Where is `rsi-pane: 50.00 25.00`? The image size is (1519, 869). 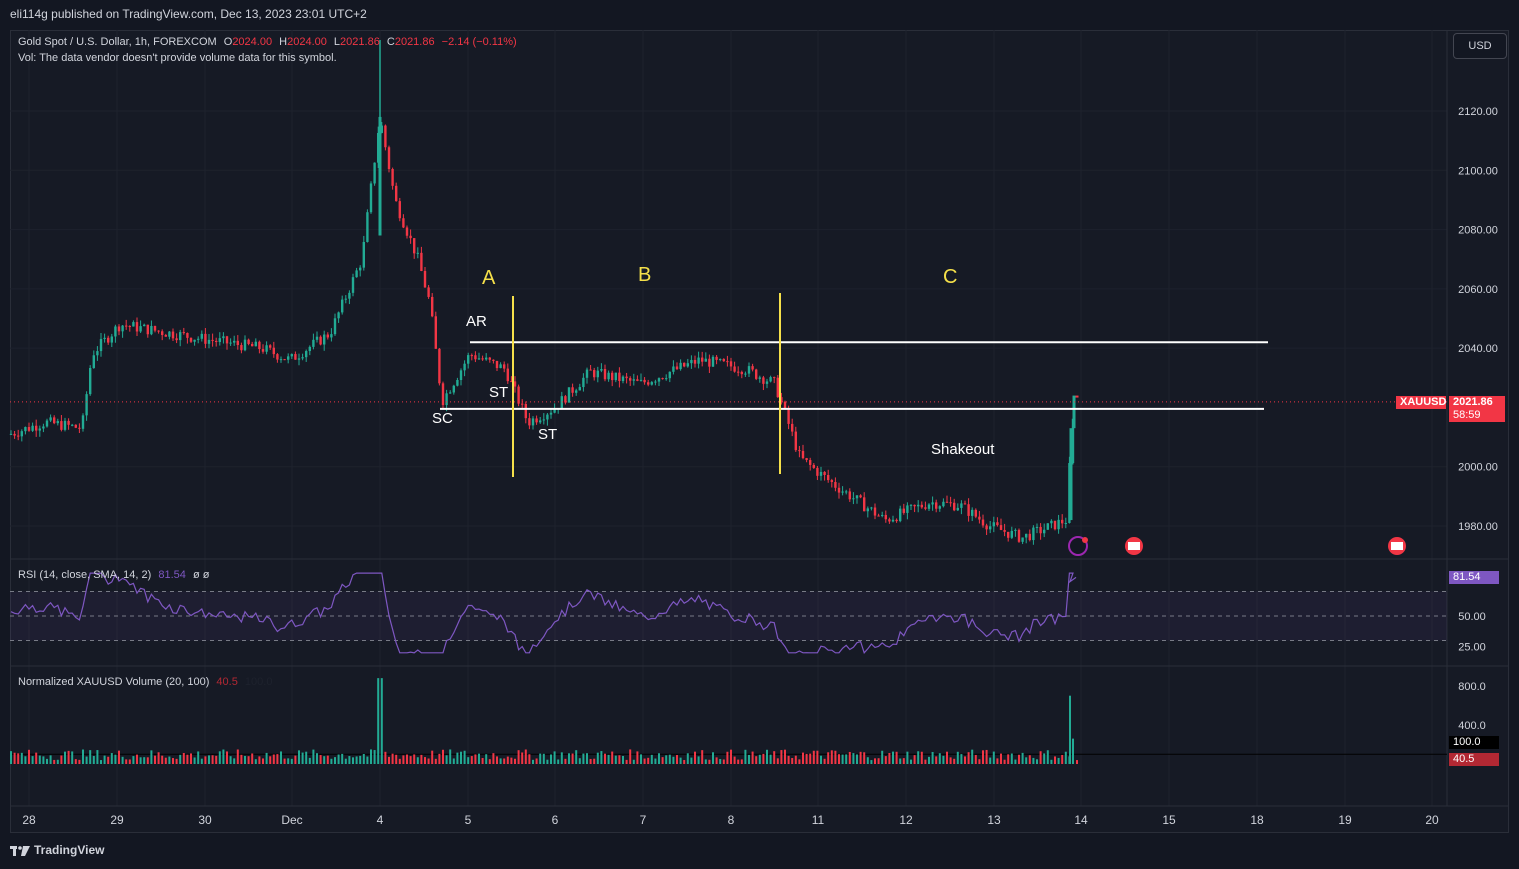
rsi-pane: 50.00 25.00 is located at coordinates (748, 613).